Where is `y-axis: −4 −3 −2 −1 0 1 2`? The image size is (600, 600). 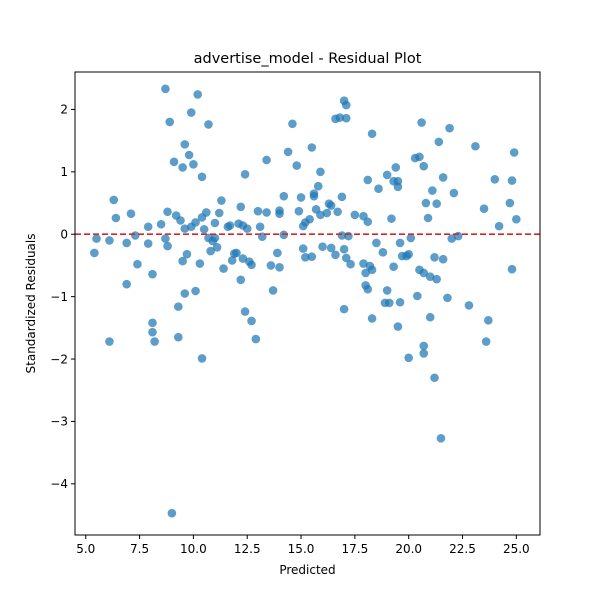
y-axis: −4 −3 −2 −1 0 1 2 is located at coordinates (62, 297).